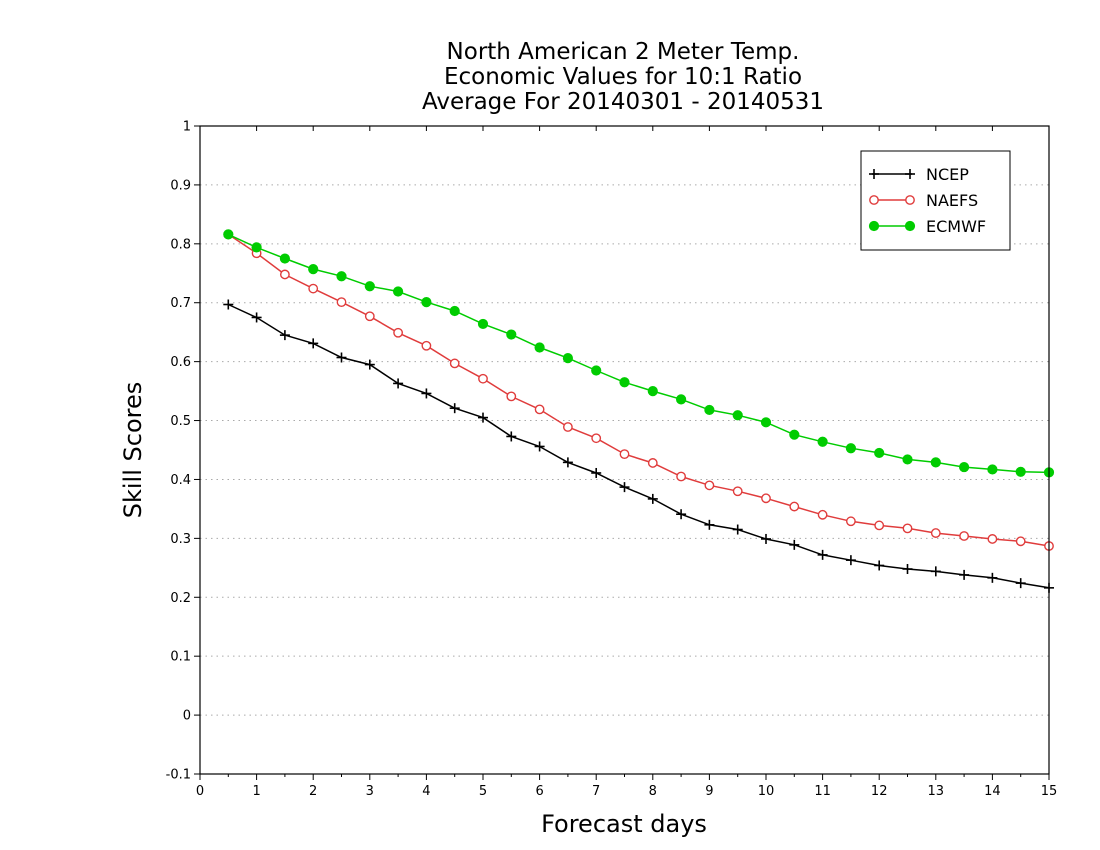  Describe the element at coordinates (709, 791) in the screenshot. I see `x-tick-label: 9` at that location.